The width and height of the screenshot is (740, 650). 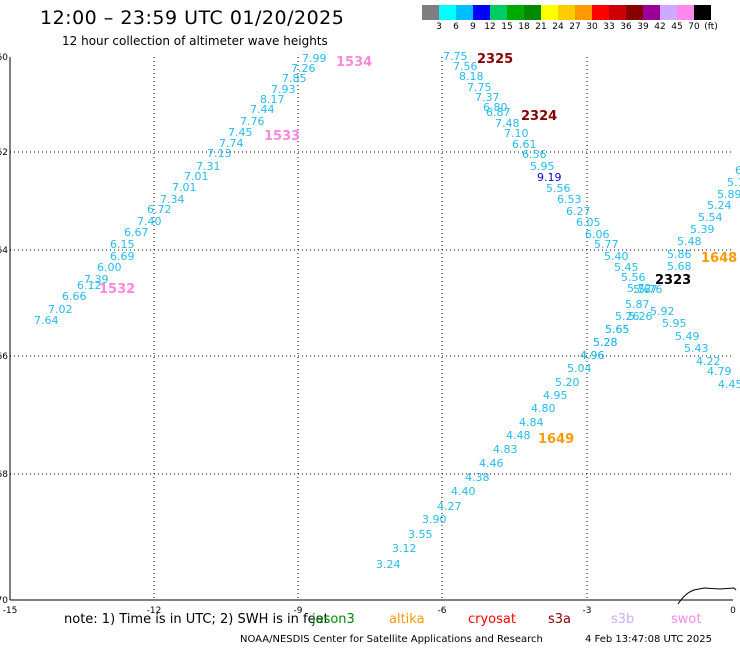 What do you see at coordinates (639, 288) in the screenshot?
I see `swh-value: 5.72` at bounding box center [639, 288].